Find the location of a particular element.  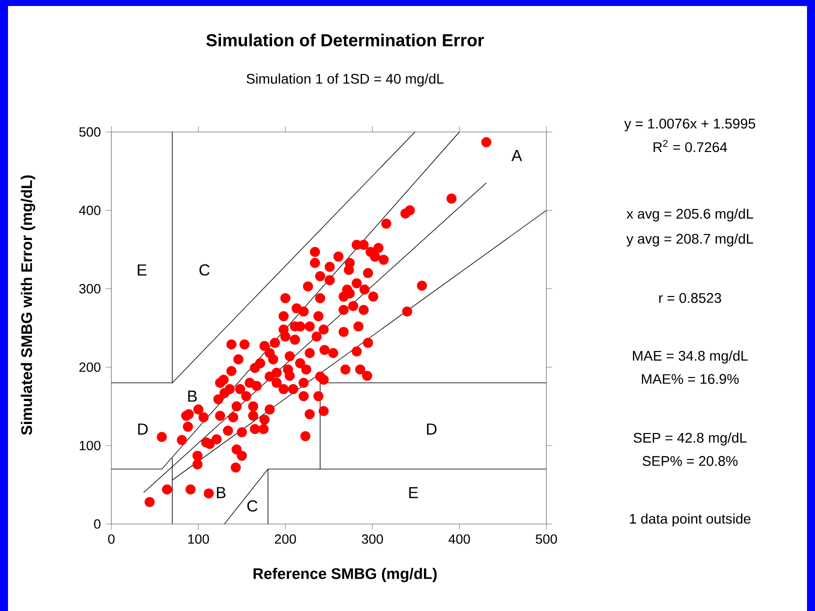

y-tick-label: 200 is located at coordinates (89, 367).